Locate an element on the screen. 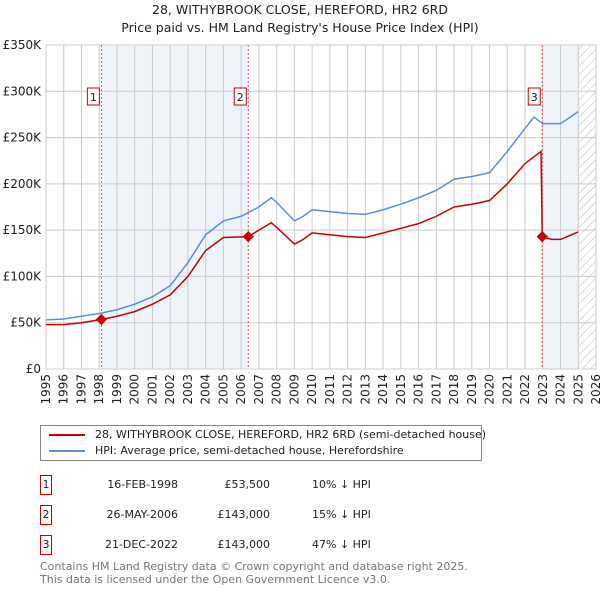 This screenshot has height=590, width=600. x-tick-label: 1997 is located at coordinates (81, 389).